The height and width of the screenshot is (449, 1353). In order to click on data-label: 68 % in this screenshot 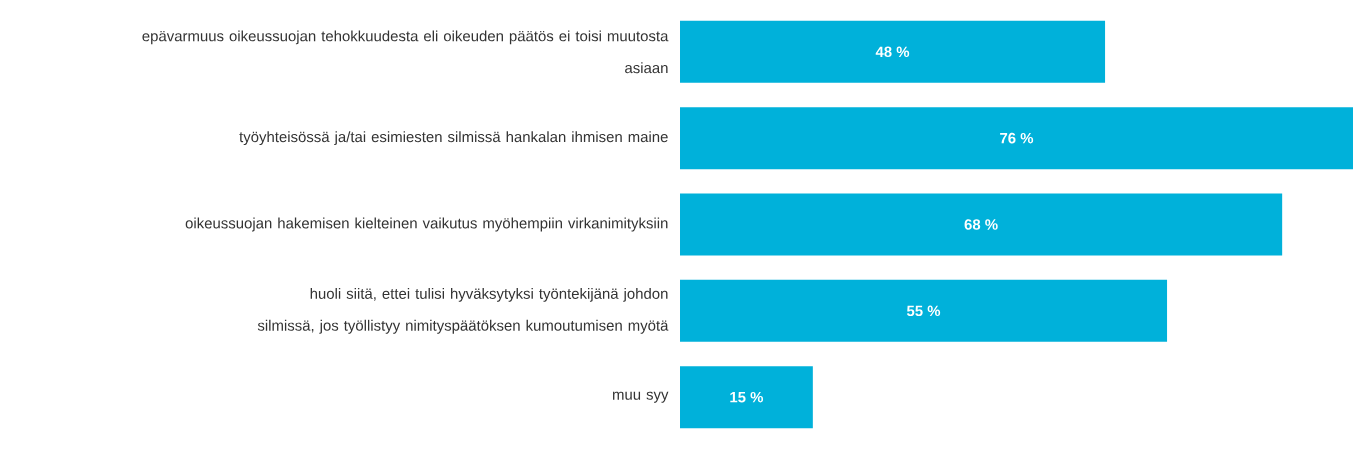, I will do `click(981, 224)`.